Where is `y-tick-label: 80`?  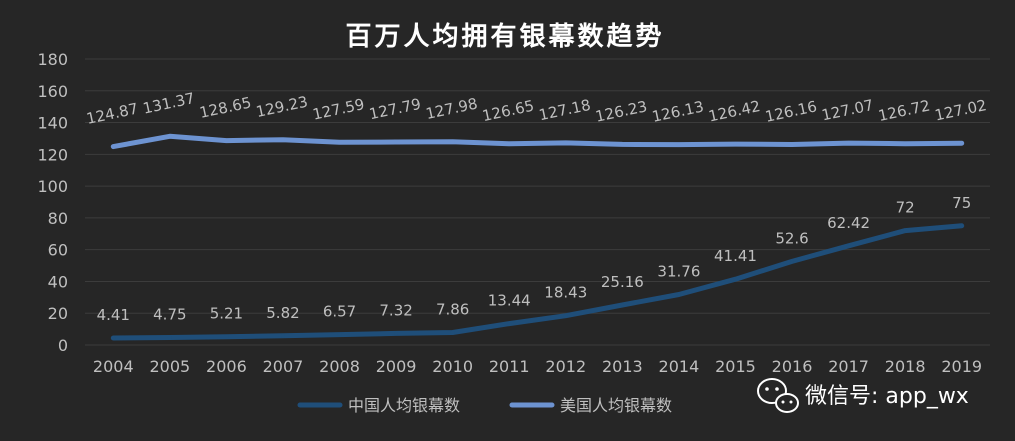
y-tick-label: 80 is located at coordinates (58, 218).